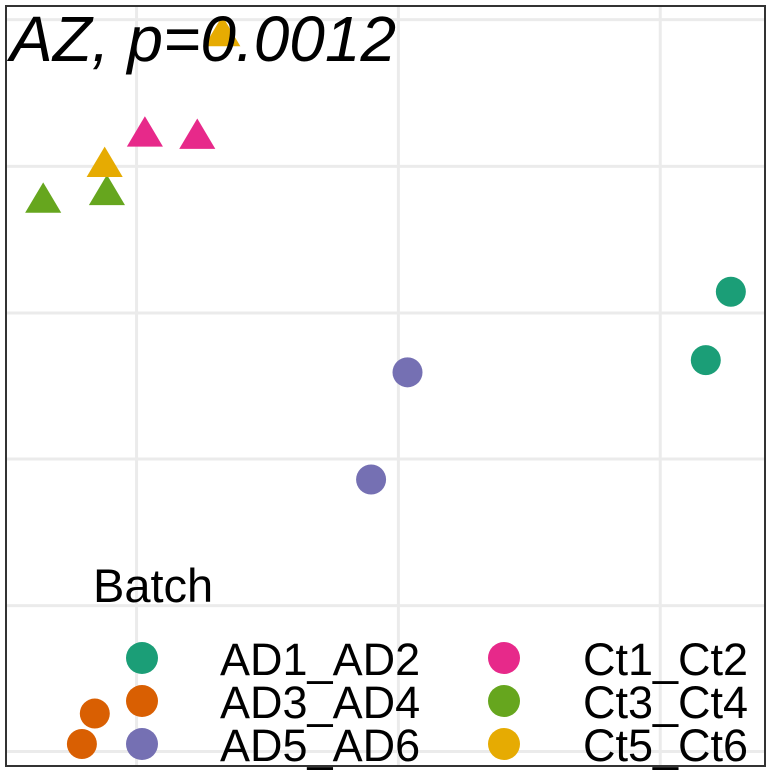 Image resolution: width=770 pixels, height=773 pixels. I want to click on chart-title: AZ, p=0.0012, so click(201, 39).